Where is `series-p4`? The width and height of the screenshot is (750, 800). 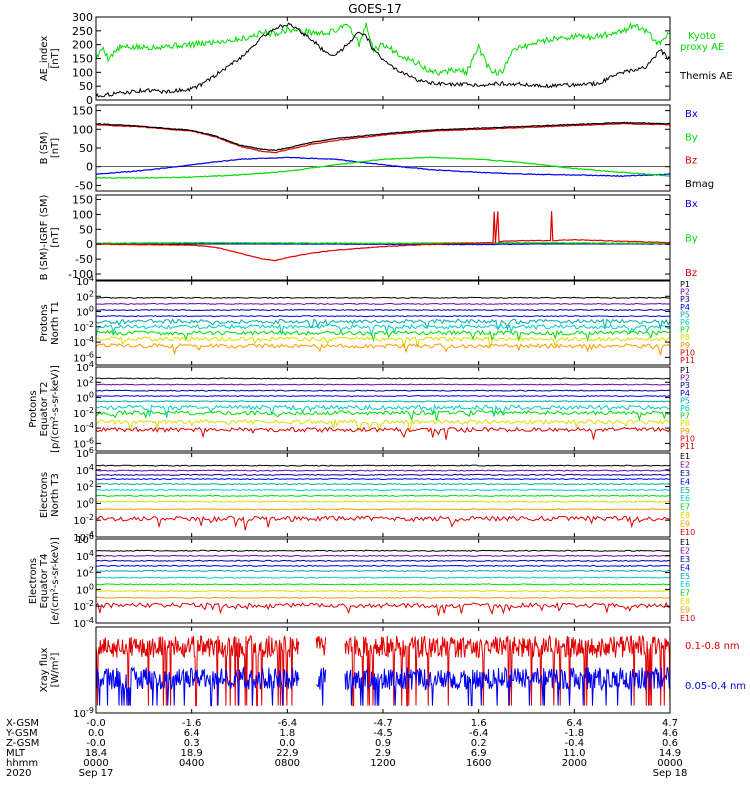 series-p4 is located at coordinates (383, 316).